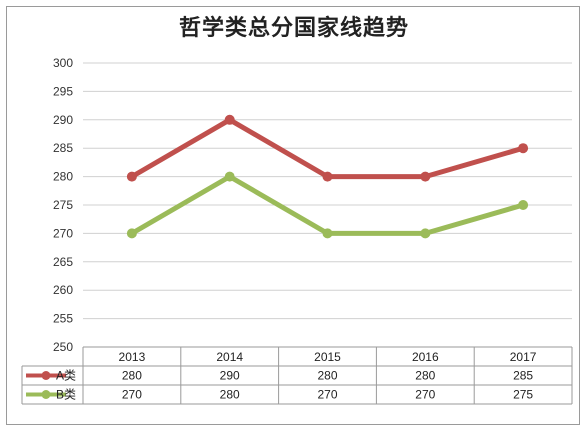  I want to click on legend-label: A类, so click(66, 376).